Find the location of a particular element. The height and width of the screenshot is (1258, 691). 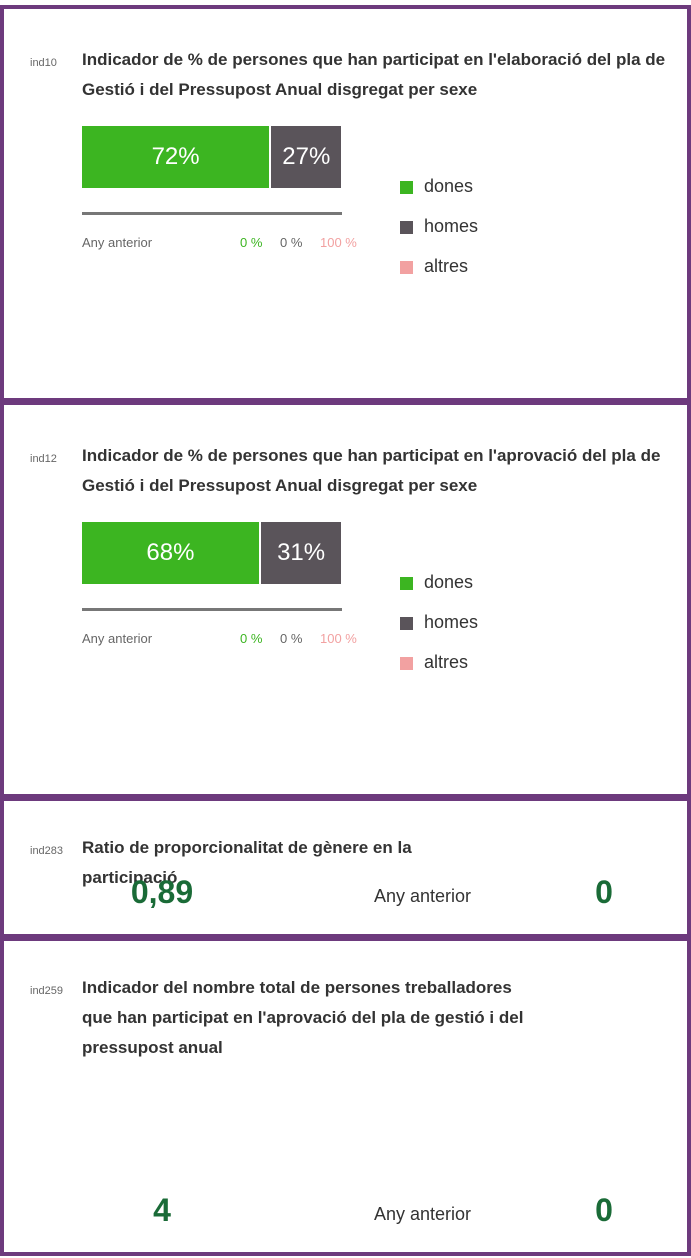

indicator-id: ind283 is located at coordinates (47, 851).